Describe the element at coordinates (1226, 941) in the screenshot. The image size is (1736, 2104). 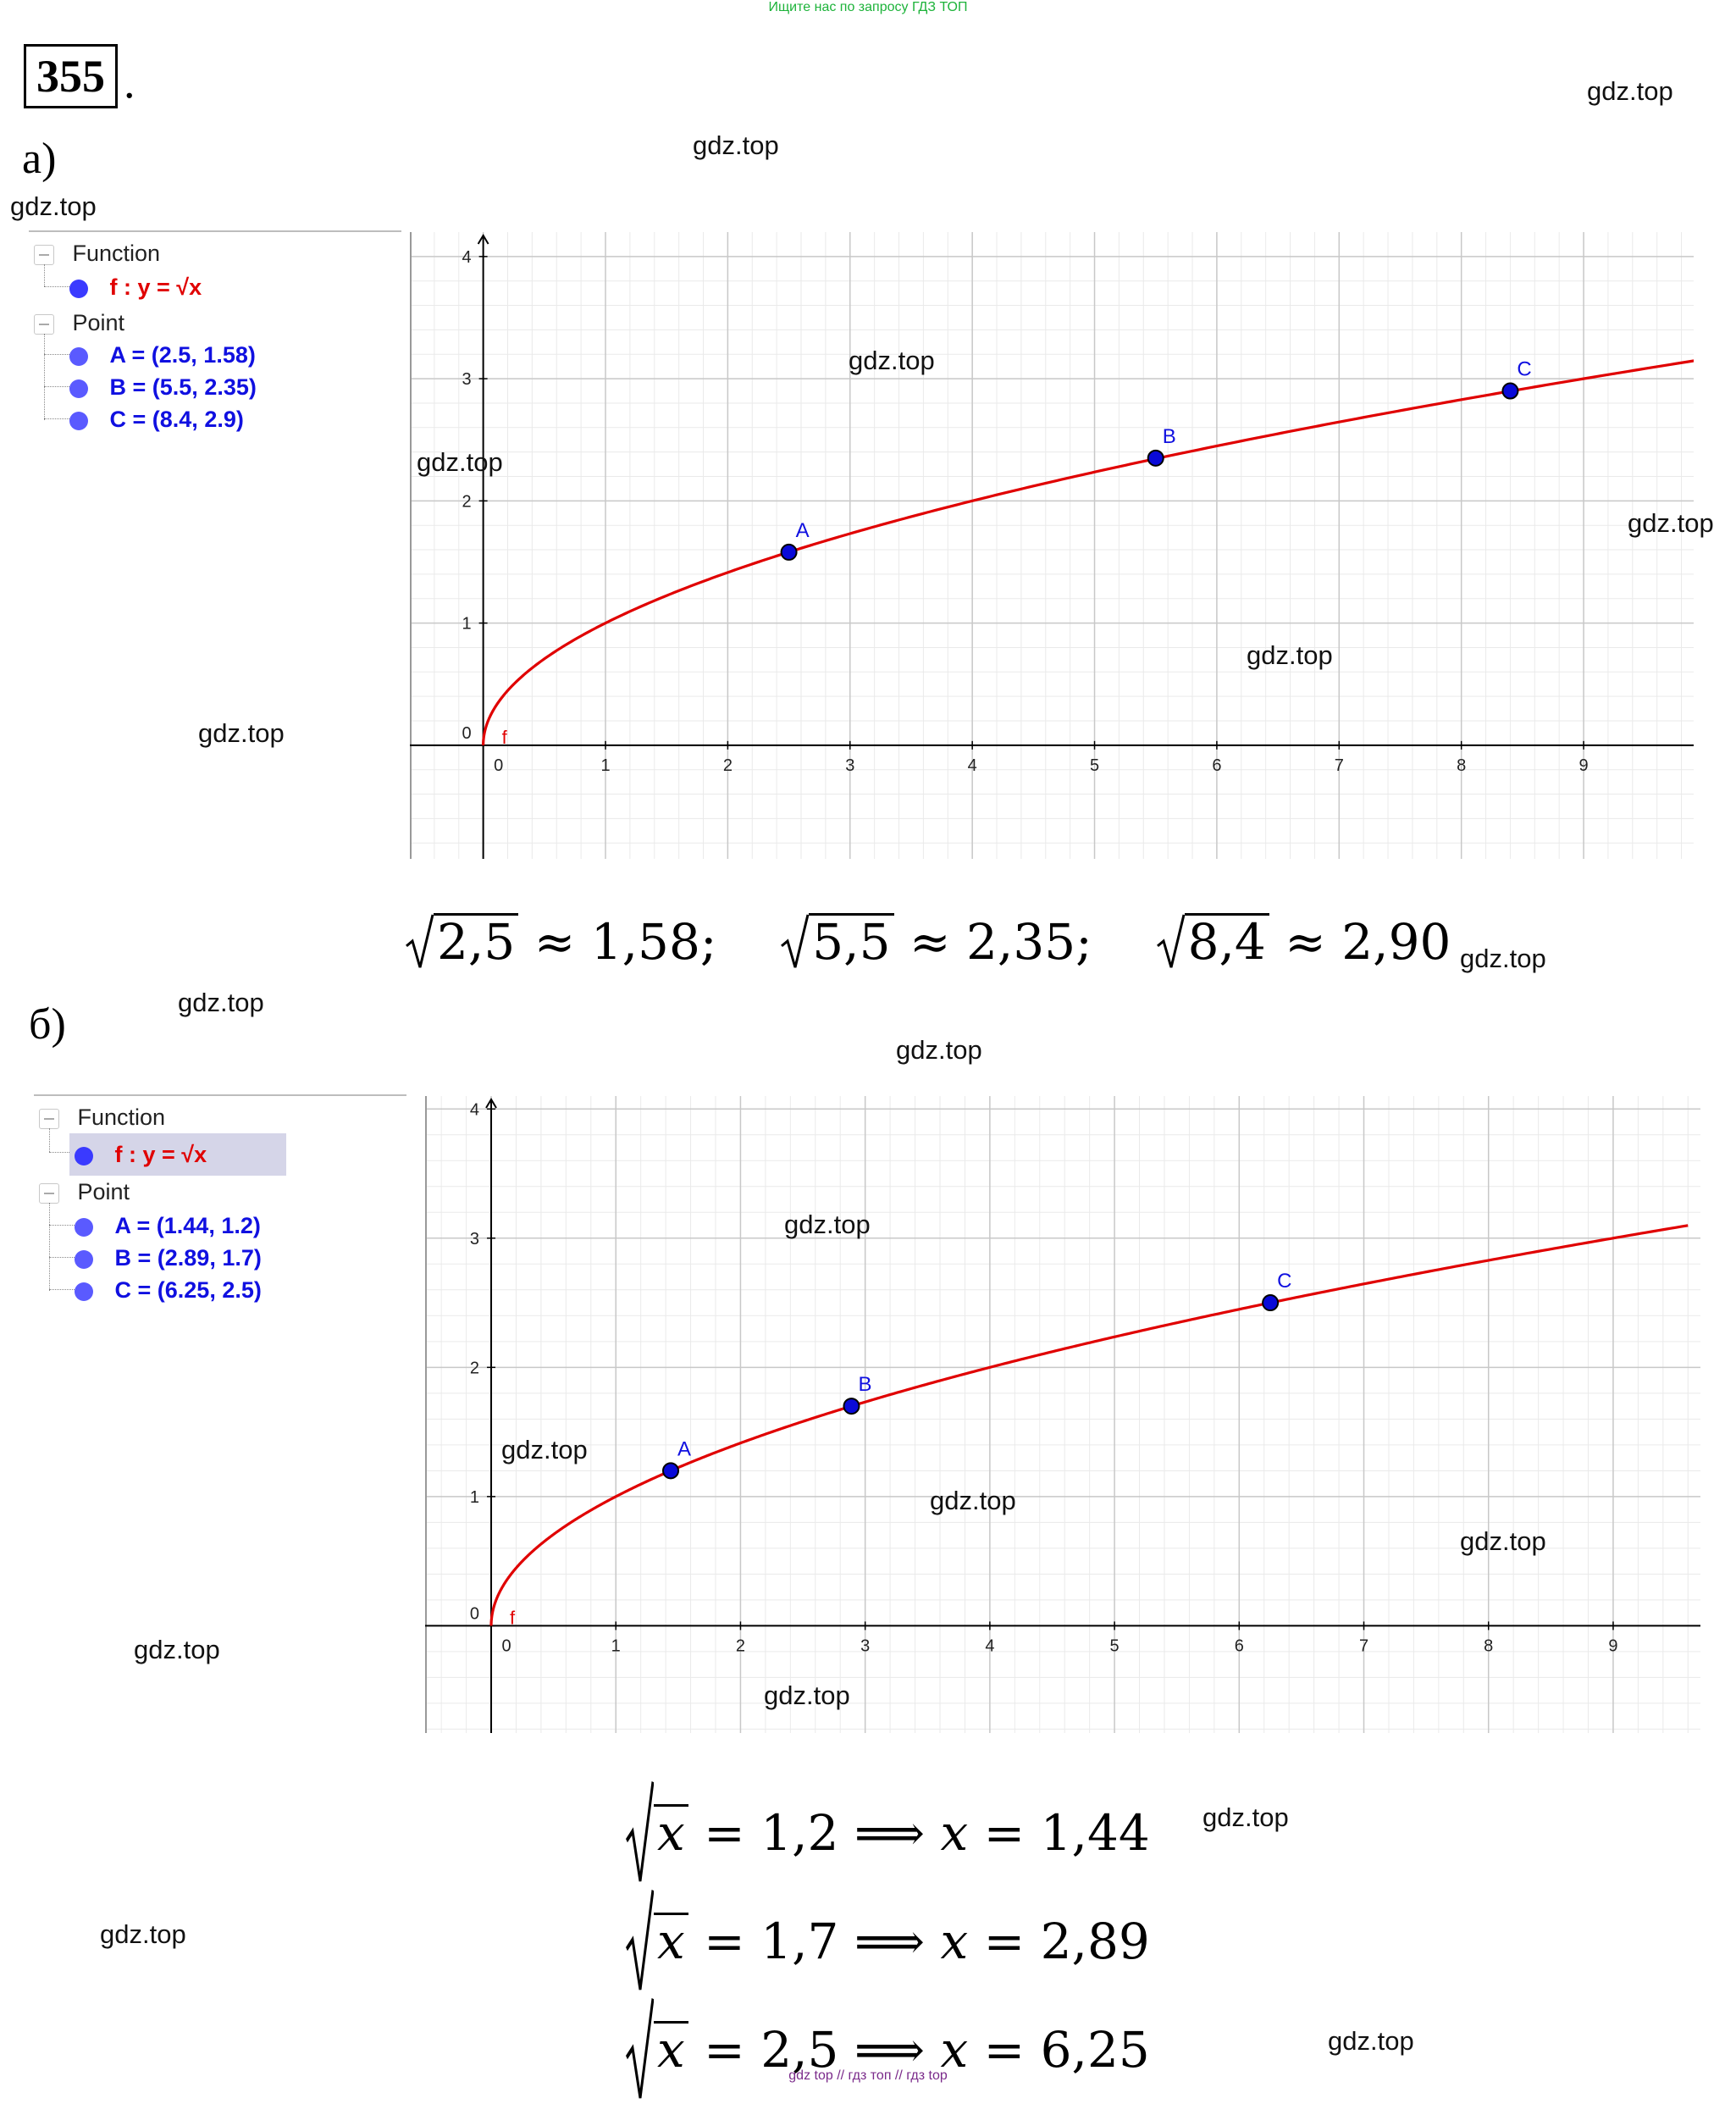
I see `radicand: 8,4` at that location.